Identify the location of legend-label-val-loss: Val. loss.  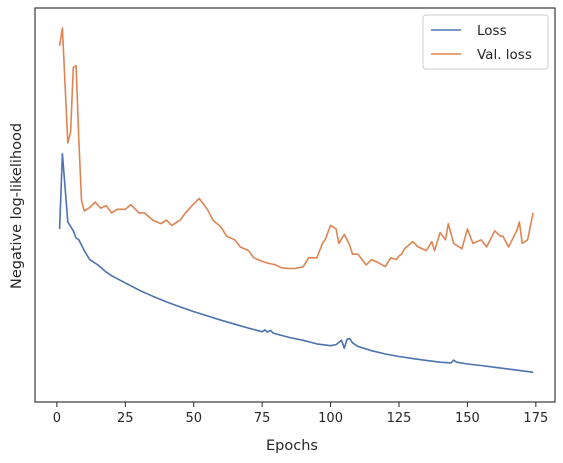
(504, 55).